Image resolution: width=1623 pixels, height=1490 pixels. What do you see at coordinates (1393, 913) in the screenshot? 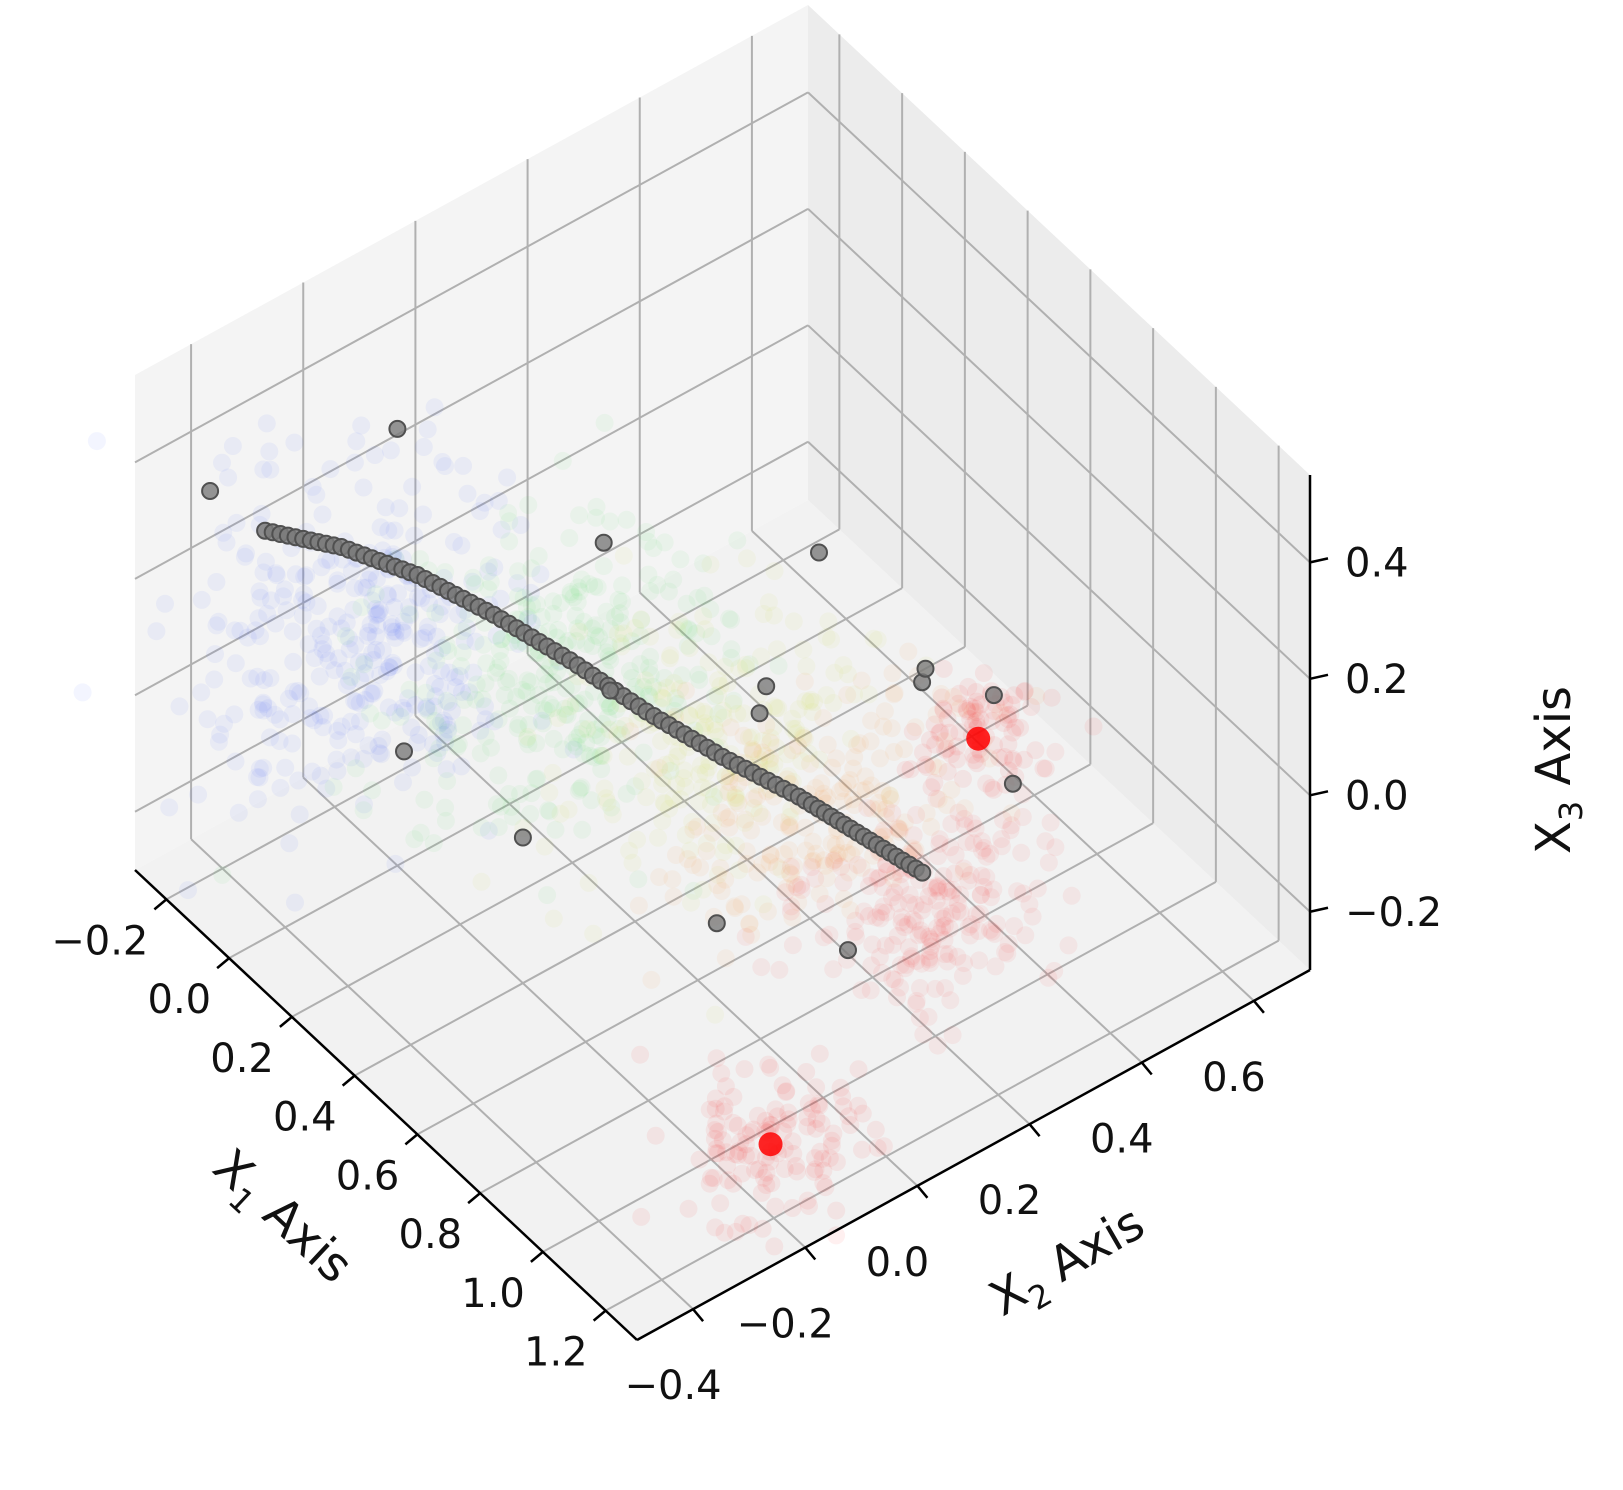
I see `x3-tick-label: −0.2` at bounding box center [1393, 913].